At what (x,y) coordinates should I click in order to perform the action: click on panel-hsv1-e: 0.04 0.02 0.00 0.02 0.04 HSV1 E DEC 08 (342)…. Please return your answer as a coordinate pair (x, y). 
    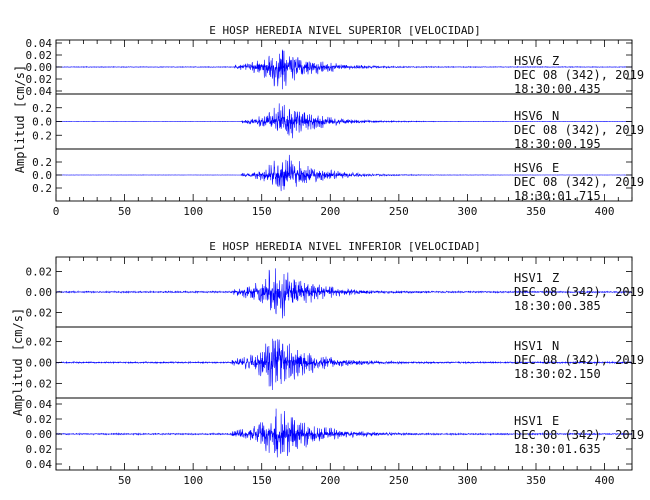
    Looking at the image, I should click on (335, 434).